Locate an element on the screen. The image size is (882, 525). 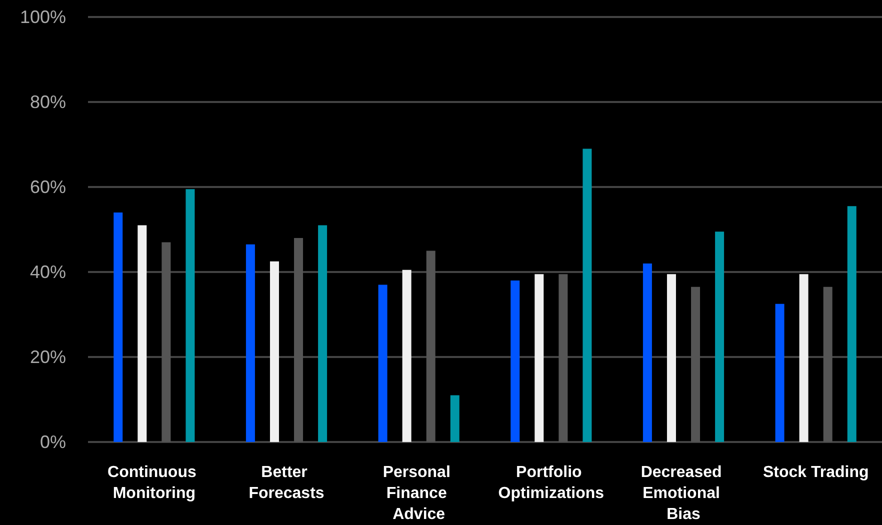
y-tick-label: 20% is located at coordinates (48, 357).